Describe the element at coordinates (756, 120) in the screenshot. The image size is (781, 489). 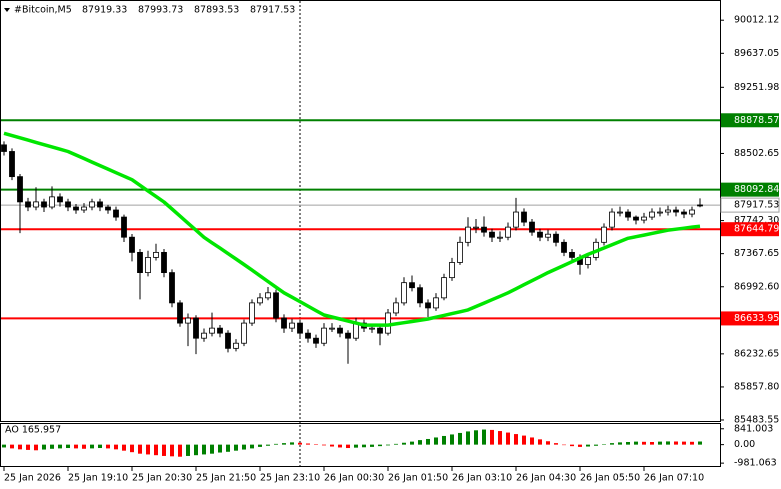
I see `level-label: 88878.57` at that location.